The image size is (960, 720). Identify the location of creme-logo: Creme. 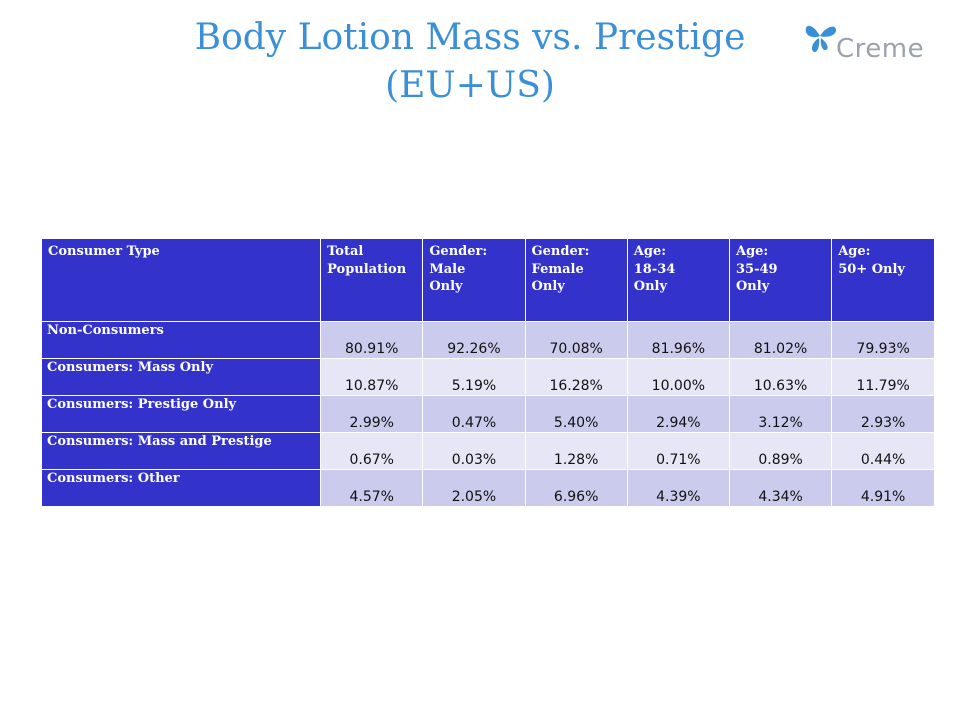
(865, 42).